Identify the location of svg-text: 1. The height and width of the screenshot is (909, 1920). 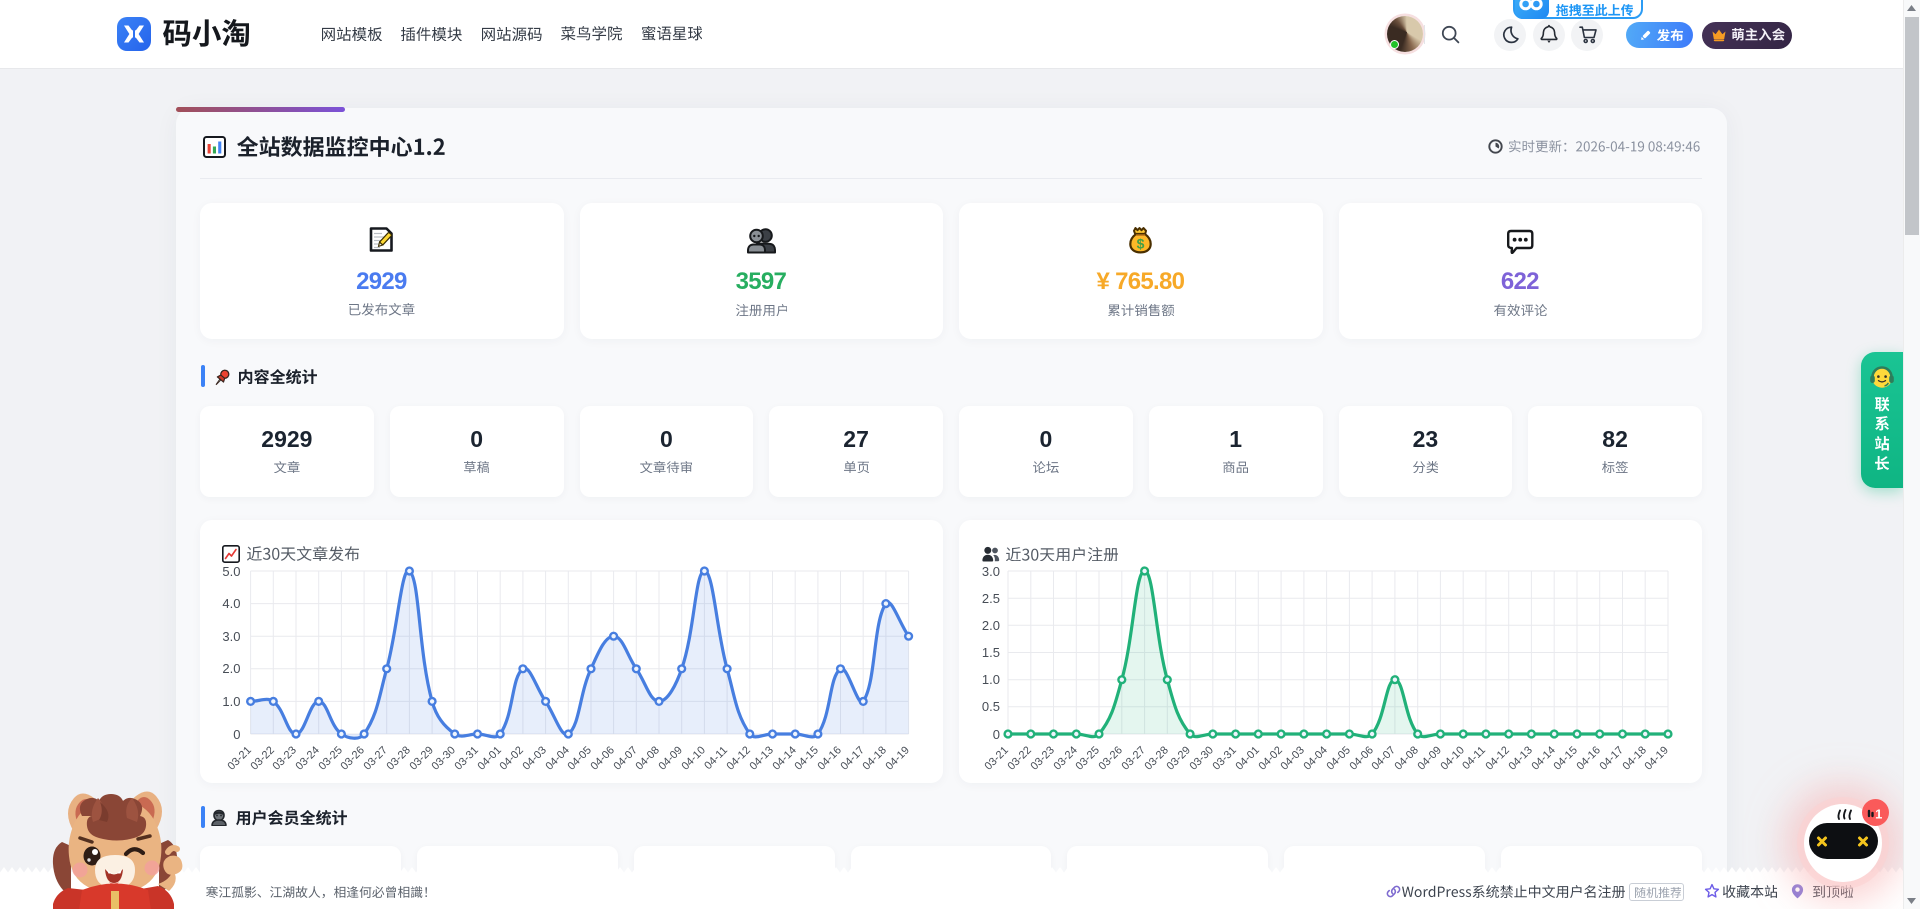
(1878, 814).